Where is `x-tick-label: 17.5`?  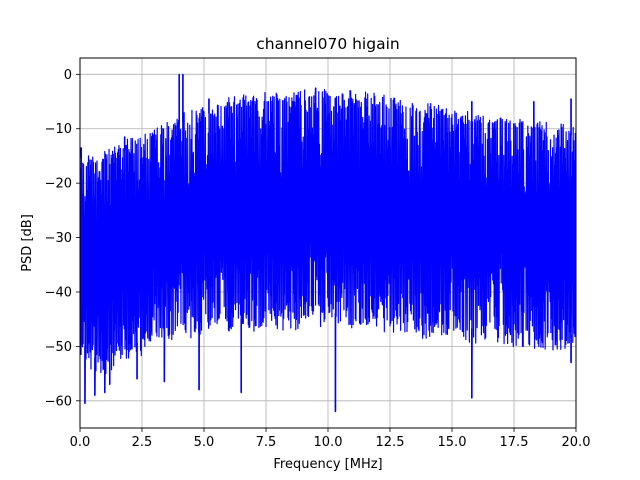
x-tick-label: 17.5 is located at coordinates (514, 442).